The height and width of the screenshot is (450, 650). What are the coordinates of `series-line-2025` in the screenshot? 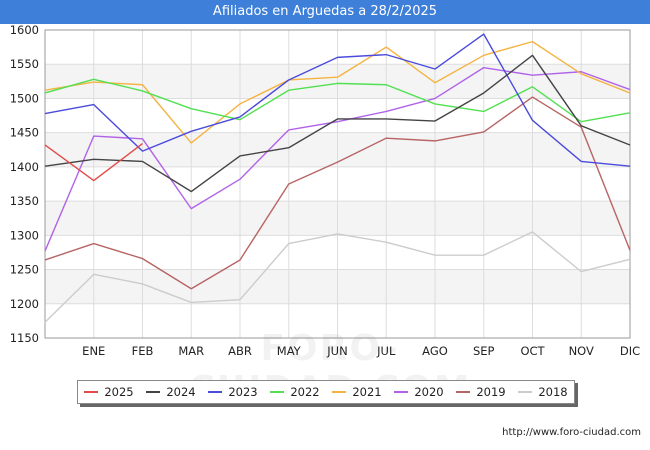 It's located at (93, 162).